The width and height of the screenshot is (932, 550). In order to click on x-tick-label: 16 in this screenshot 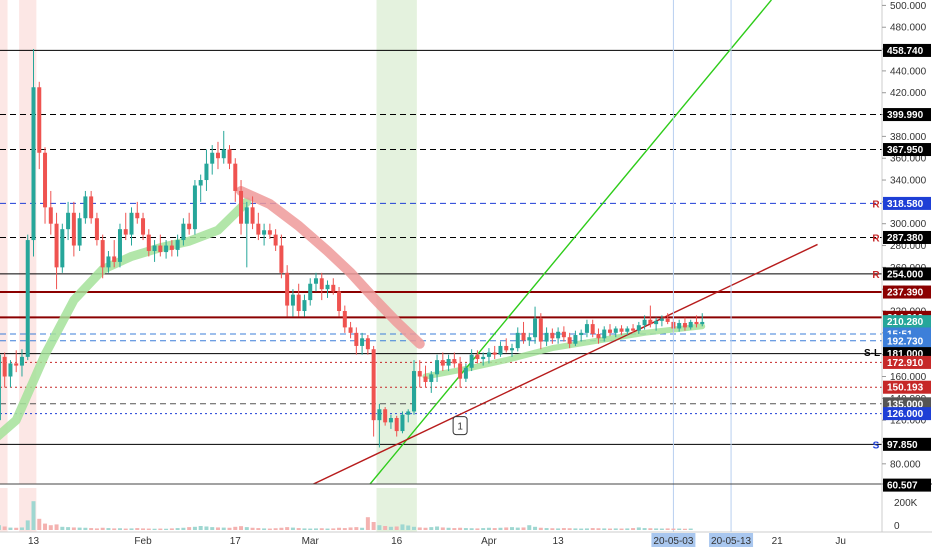, I will do `click(397, 541)`.